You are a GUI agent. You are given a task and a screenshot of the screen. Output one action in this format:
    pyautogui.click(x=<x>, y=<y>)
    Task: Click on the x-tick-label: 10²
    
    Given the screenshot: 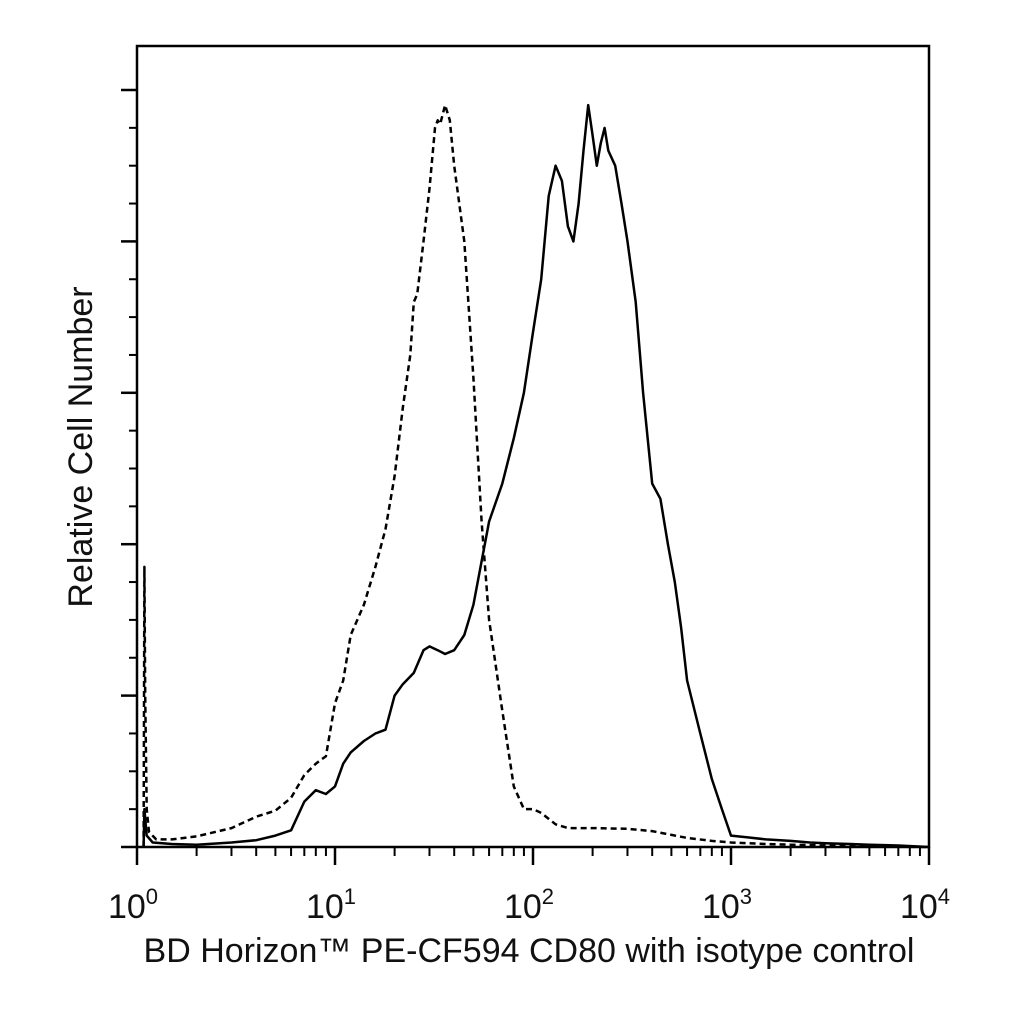 What is the action you would take?
    pyautogui.click(x=529, y=905)
    